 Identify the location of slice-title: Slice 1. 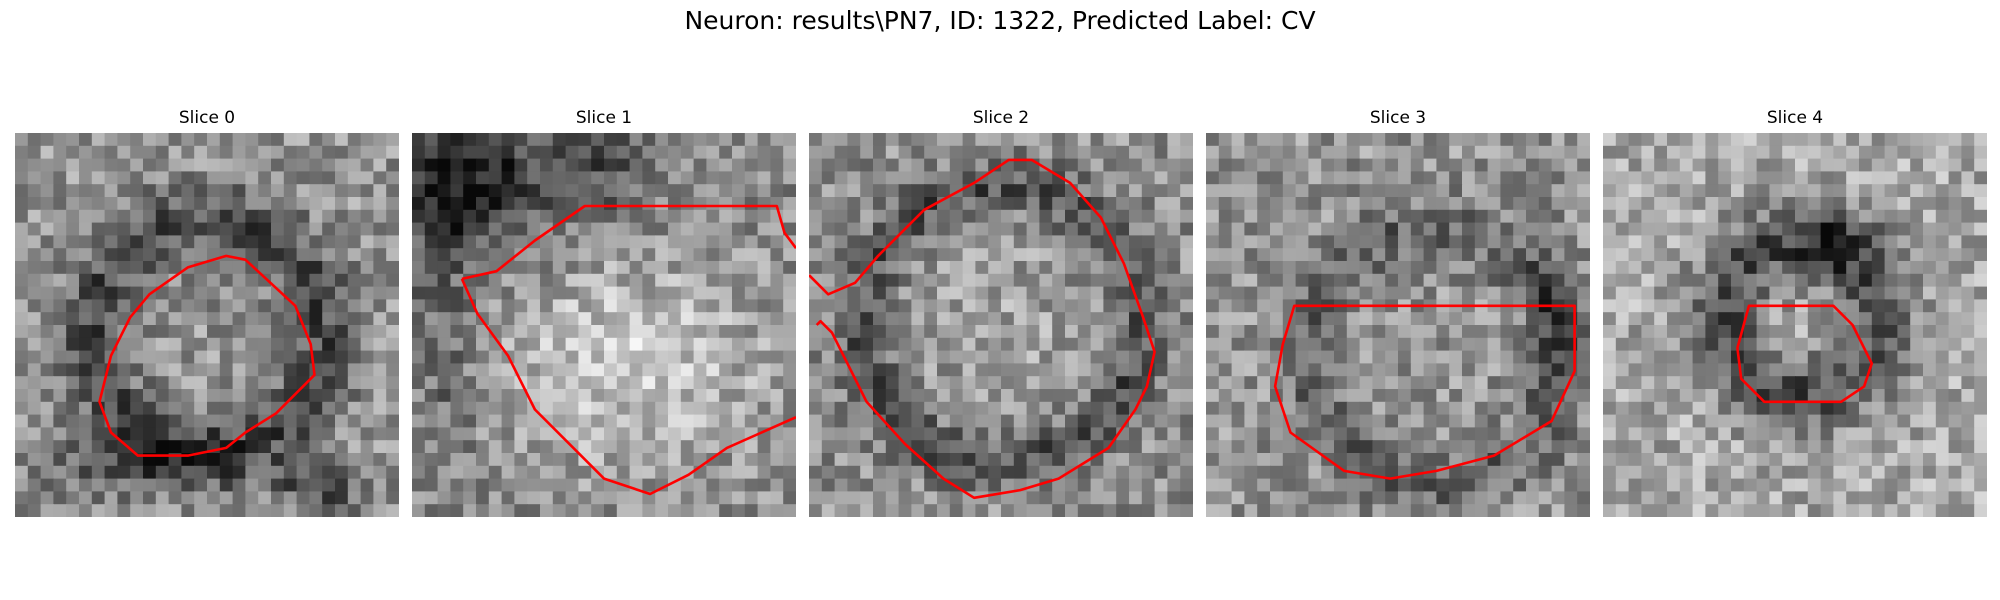
(604, 118).